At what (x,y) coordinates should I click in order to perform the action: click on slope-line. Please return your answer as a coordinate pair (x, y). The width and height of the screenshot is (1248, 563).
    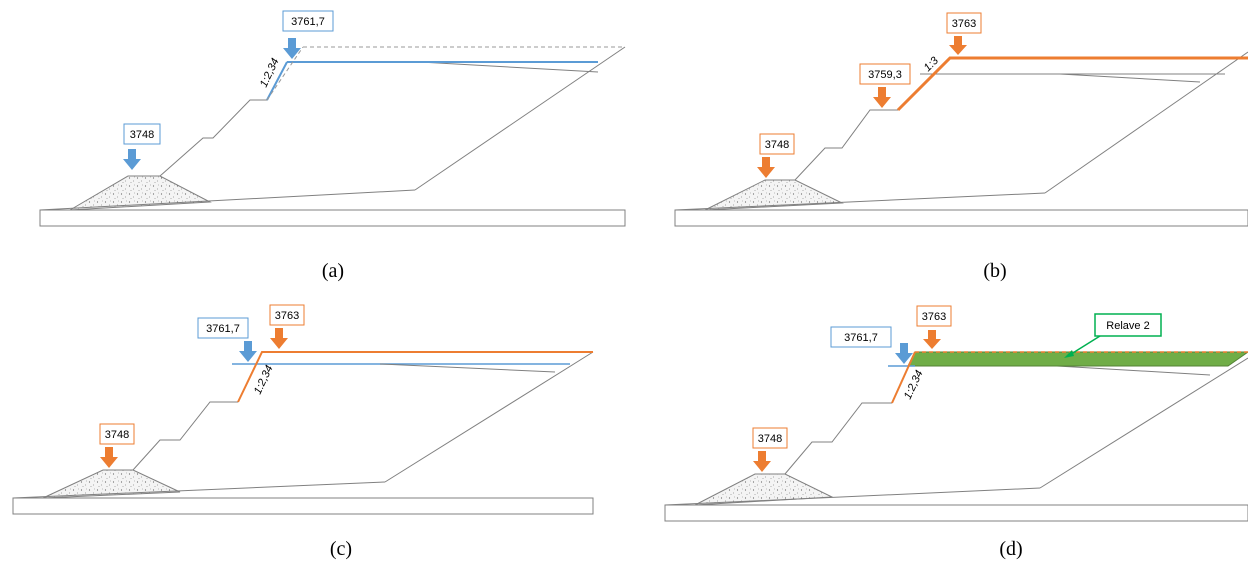
    Looking at the image, I should click on (277, 81).